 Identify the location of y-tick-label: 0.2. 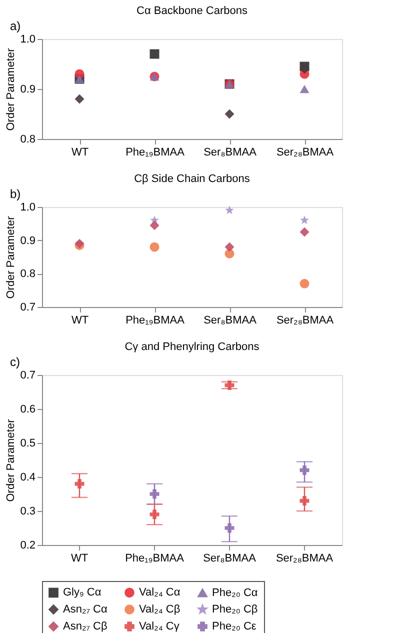
(28, 546).